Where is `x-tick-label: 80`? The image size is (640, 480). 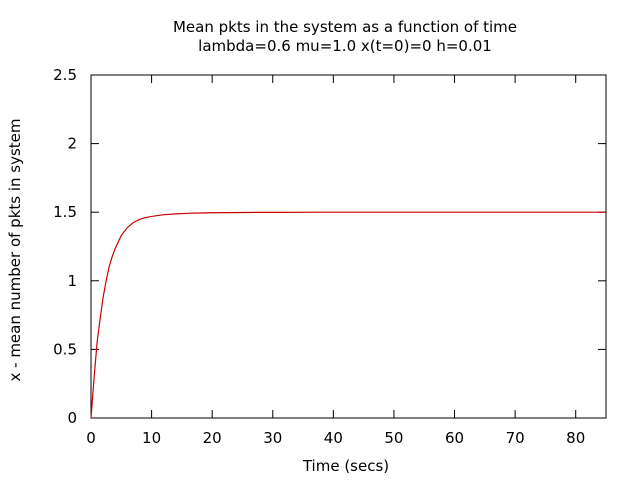
x-tick-label: 80 is located at coordinates (575, 438).